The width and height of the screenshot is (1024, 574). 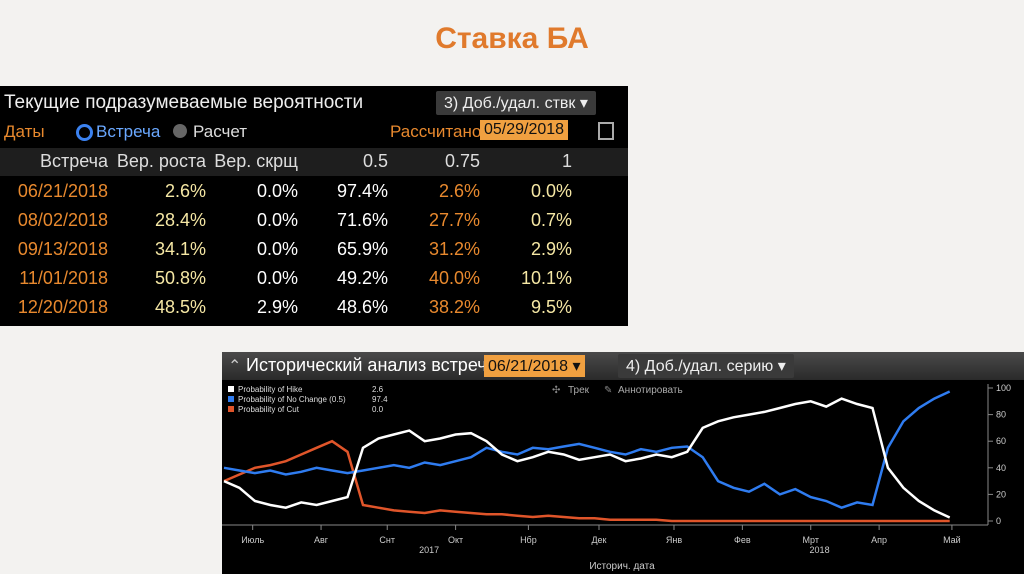 I want to click on x-tick-label: Апр, so click(x=879, y=540).